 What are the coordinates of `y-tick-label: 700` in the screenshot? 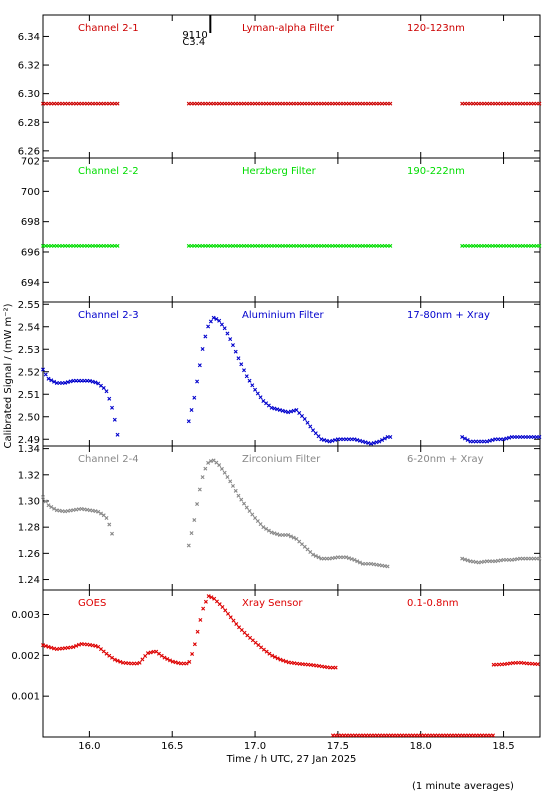 It's located at (30, 192).